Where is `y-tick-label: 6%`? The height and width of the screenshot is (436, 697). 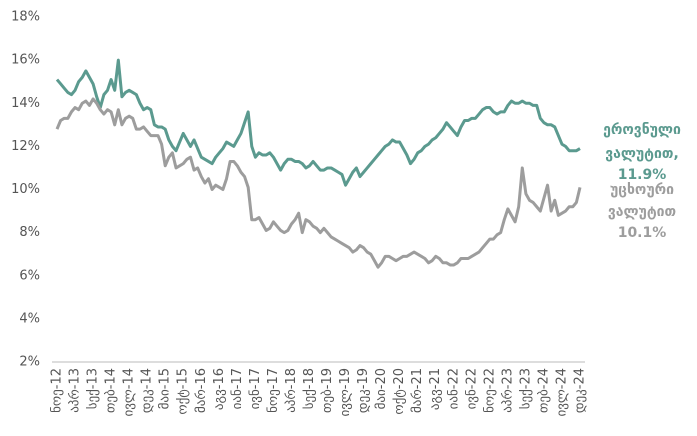
y-tick-label: 6% is located at coordinates (29, 275).